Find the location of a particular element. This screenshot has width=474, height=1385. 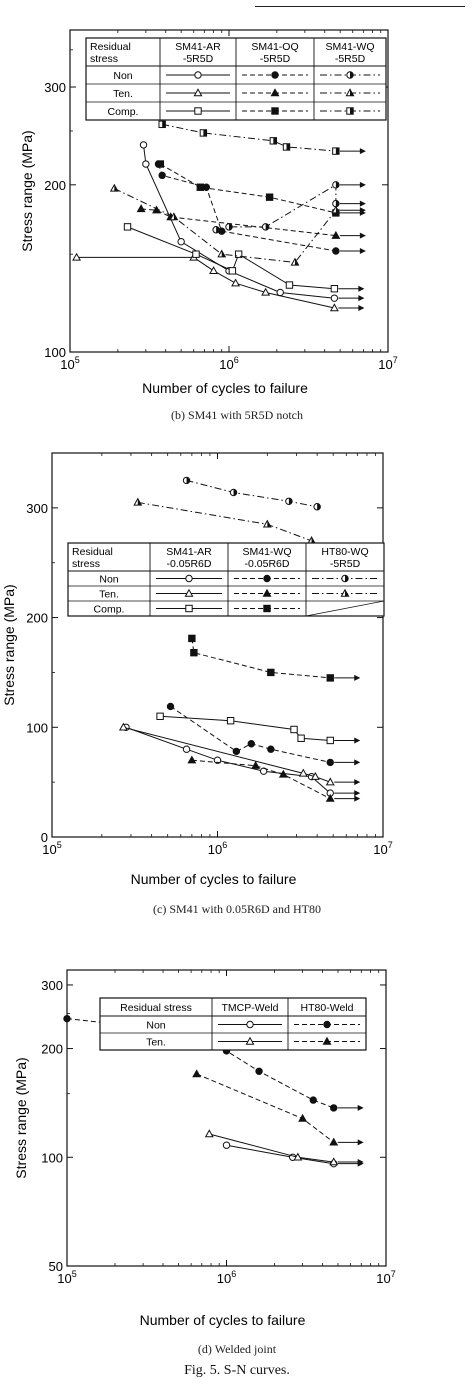

series-sm41-wq-ten is located at coordinates (274, 778).